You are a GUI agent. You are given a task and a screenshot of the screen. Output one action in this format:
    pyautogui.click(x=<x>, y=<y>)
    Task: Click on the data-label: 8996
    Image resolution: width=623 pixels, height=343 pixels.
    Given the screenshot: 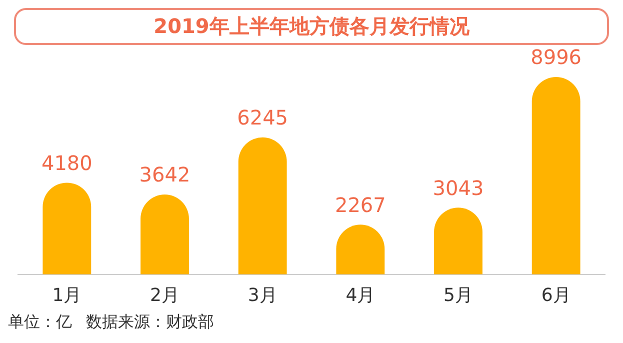 What is the action you would take?
    pyautogui.click(x=556, y=57)
    